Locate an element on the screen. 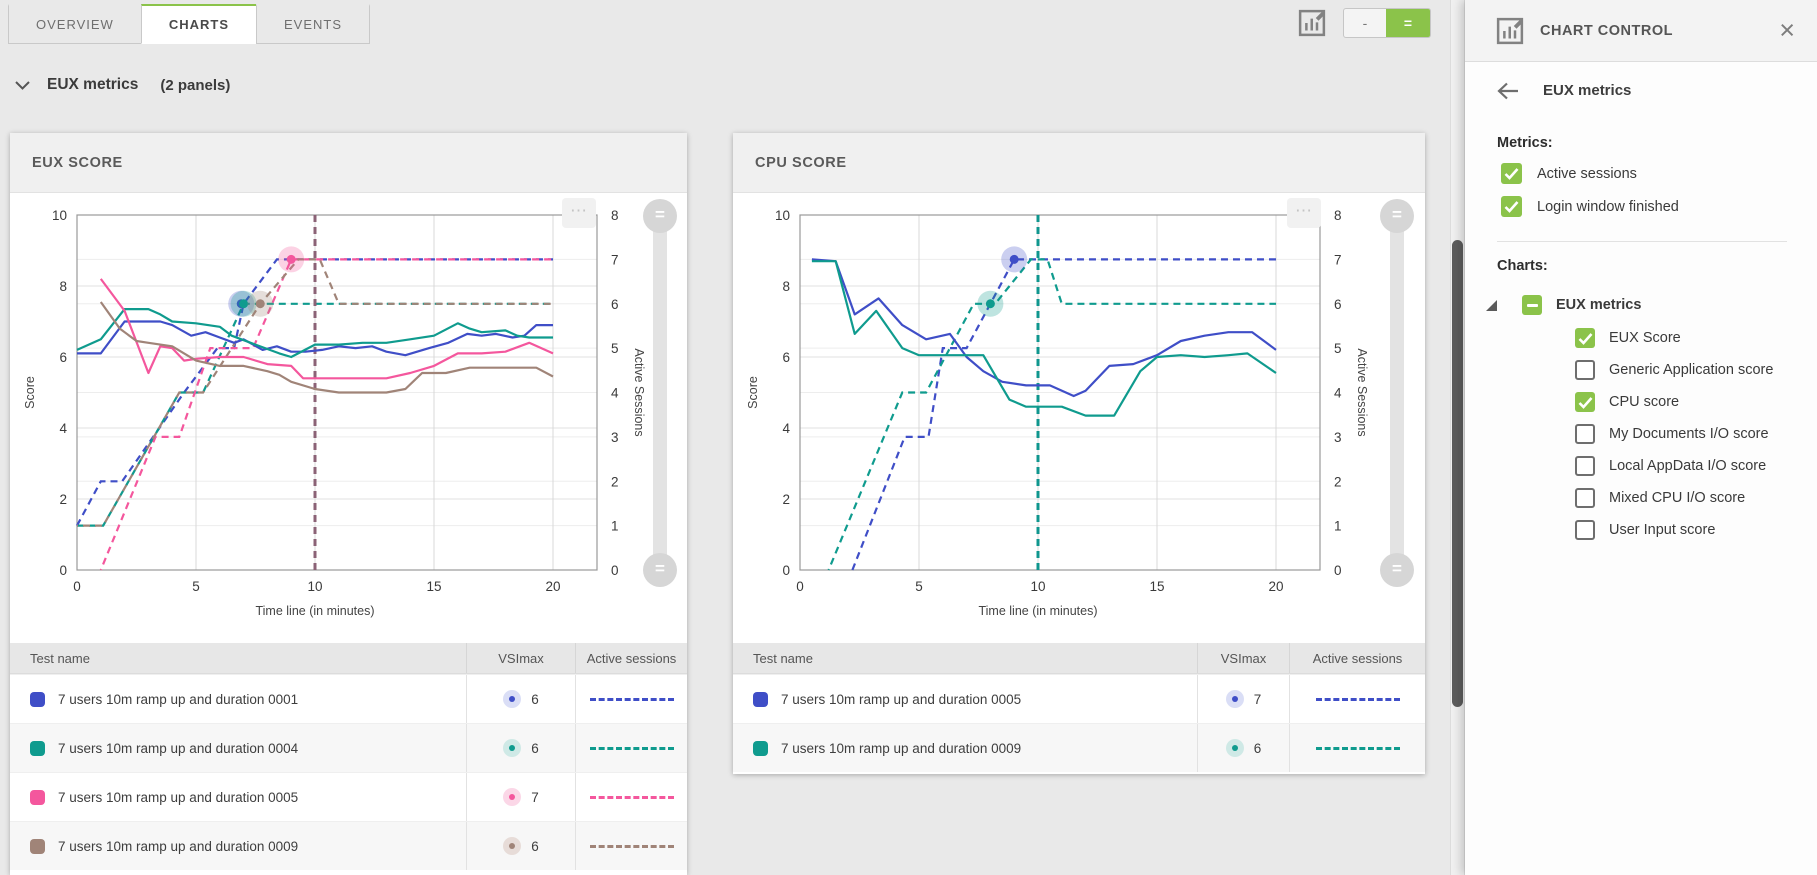 This screenshot has height=875, width=1817. test-name-label: 7 users 10m ramp up and duration 0004 is located at coordinates (178, 748).